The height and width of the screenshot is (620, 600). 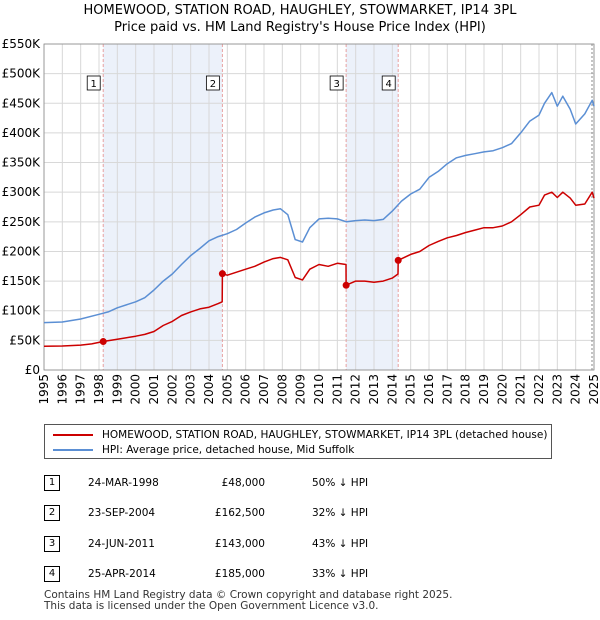 I want to click on sale-label: 3, so click(x=336, y=84).